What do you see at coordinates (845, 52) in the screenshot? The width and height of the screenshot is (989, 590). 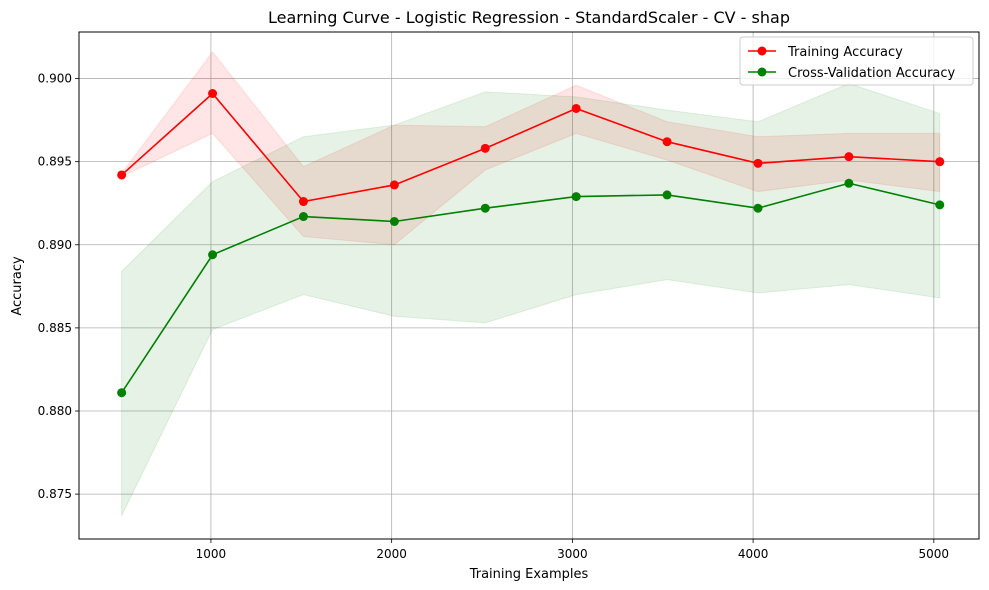 I see `legend-label-training: Training Accuracy` at bounding box center [845, 52].